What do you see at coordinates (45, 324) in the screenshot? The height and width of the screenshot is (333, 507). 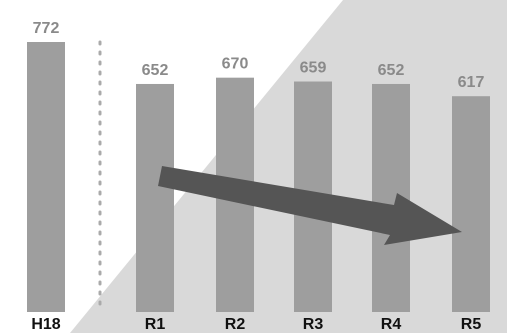 I see `category-label-h18: H18` at bounding box center [45, 324].